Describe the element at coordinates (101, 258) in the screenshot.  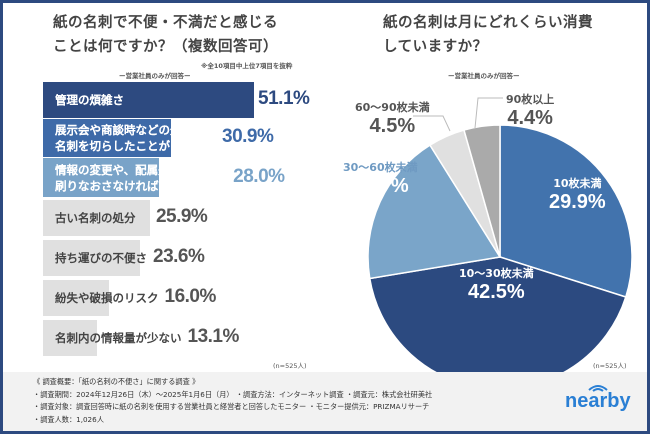
I see `bar-label: 持ち運びの不便さ` at that location.